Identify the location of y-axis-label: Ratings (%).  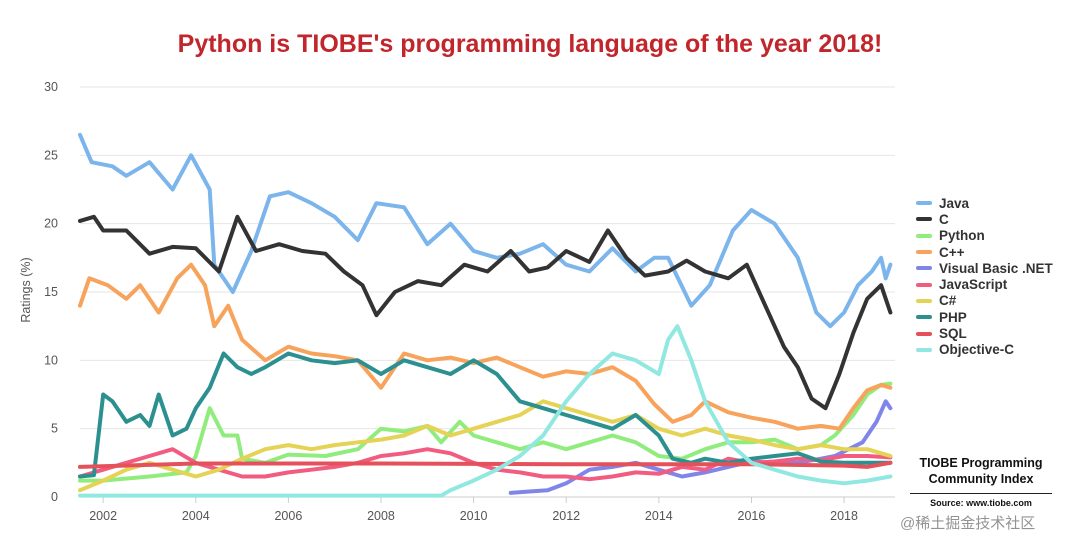
(26, 289).